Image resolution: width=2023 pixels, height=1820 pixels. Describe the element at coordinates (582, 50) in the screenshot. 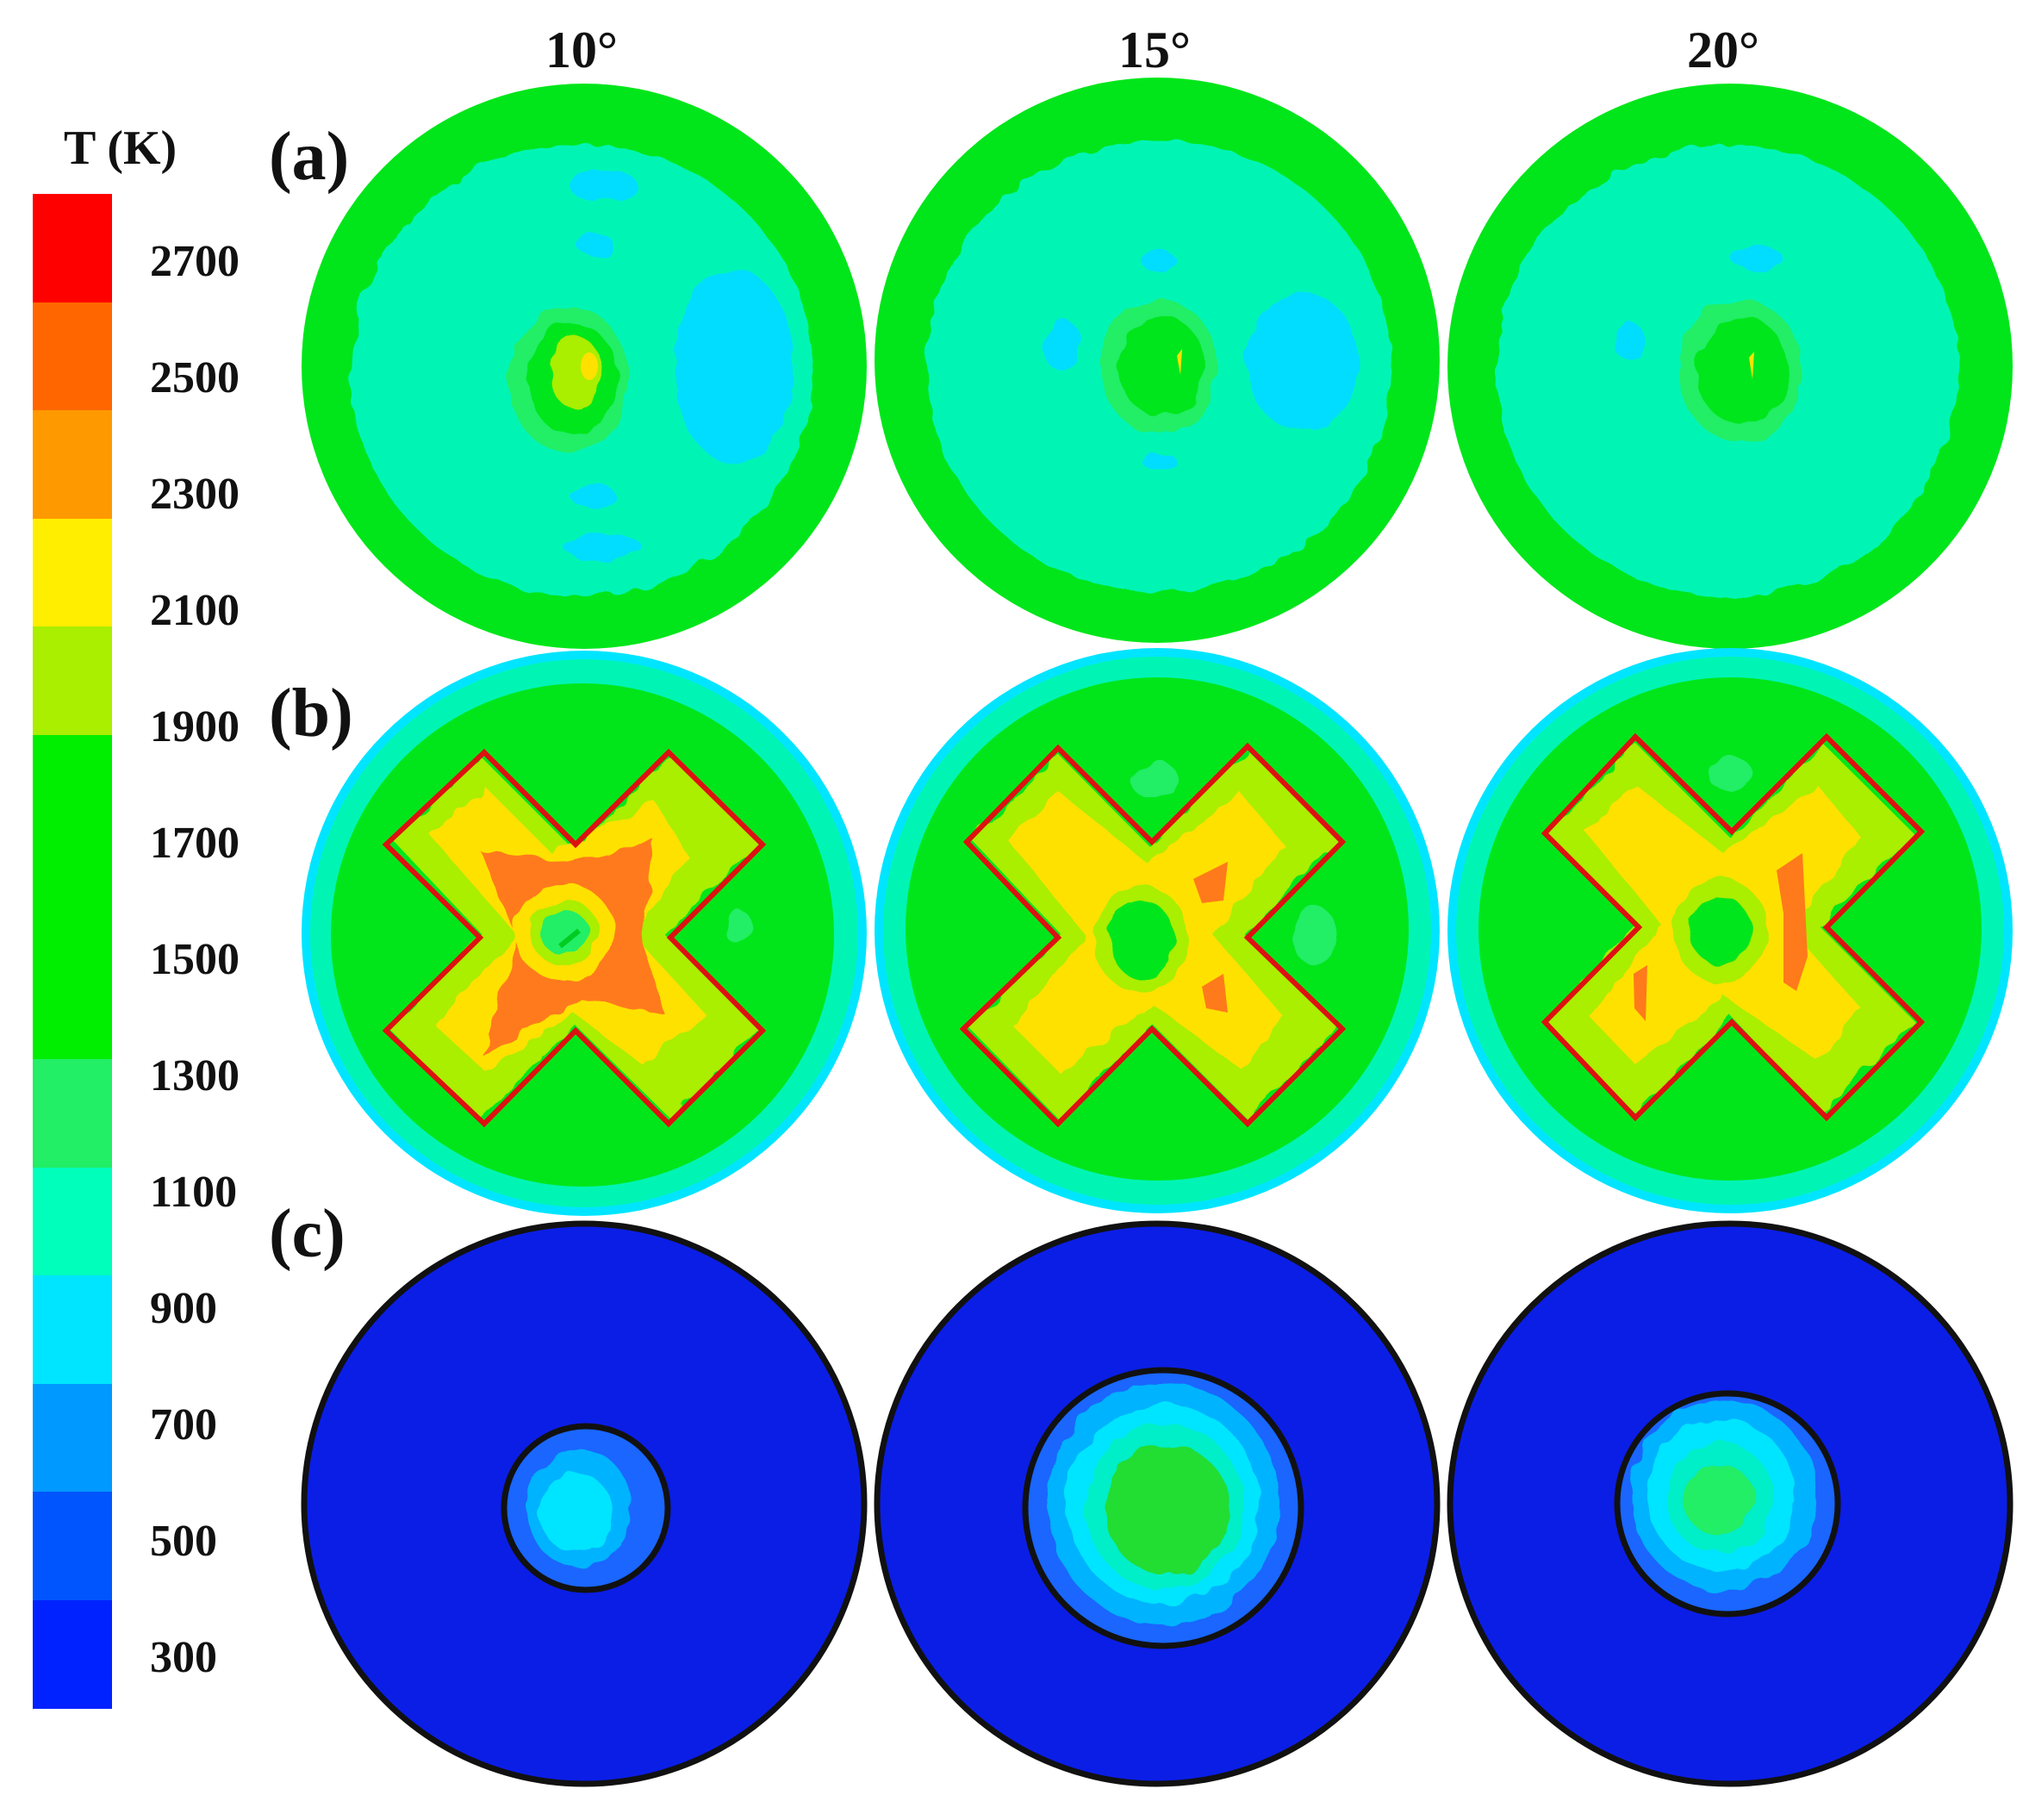

I see `column-title-10: 10°` at that location.